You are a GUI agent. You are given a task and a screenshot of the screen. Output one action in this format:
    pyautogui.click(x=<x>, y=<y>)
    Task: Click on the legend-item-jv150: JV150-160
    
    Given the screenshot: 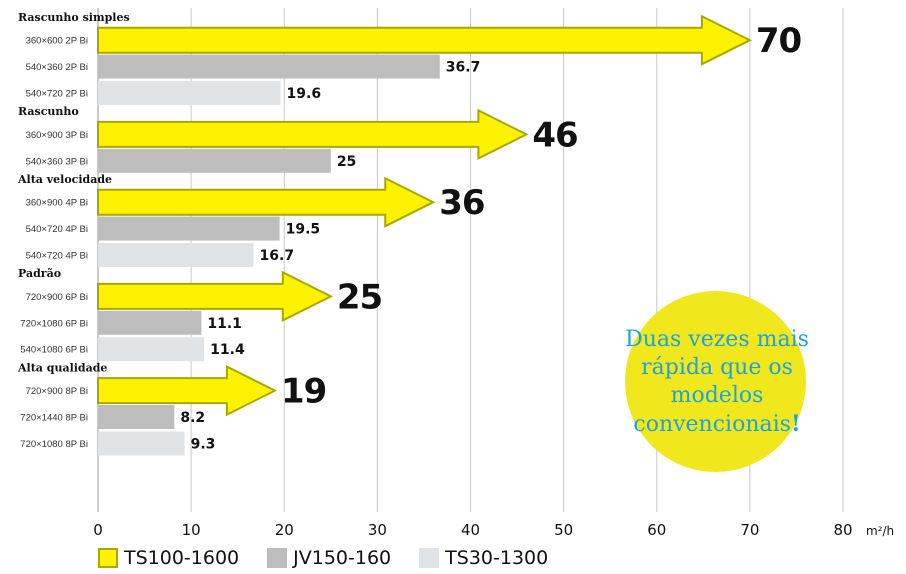 What is the action you would take?
    pyautogui.click(x=329, y=558)
    